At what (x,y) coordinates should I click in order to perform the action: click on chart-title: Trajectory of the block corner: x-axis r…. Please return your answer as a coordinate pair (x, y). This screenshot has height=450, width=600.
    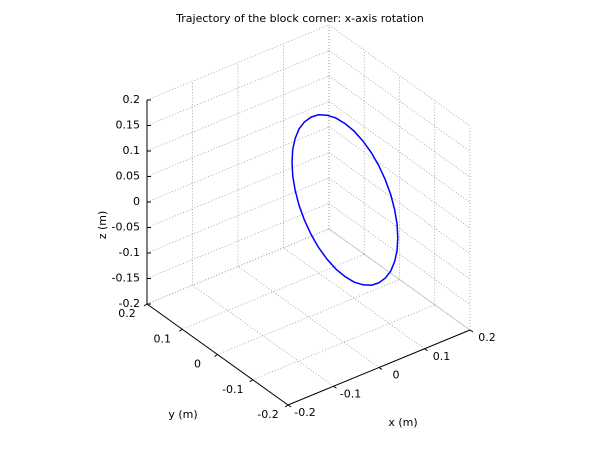
    Looking at the image, I should click on (299, 18).